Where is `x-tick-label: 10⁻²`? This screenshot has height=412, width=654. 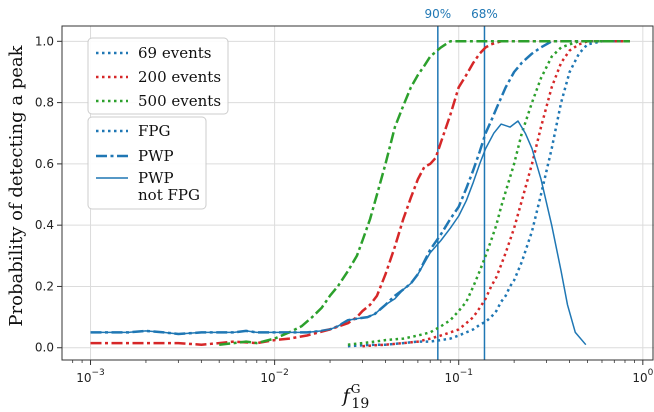
x-tick-label: 10⁻² is located at coordinates (274, 376).